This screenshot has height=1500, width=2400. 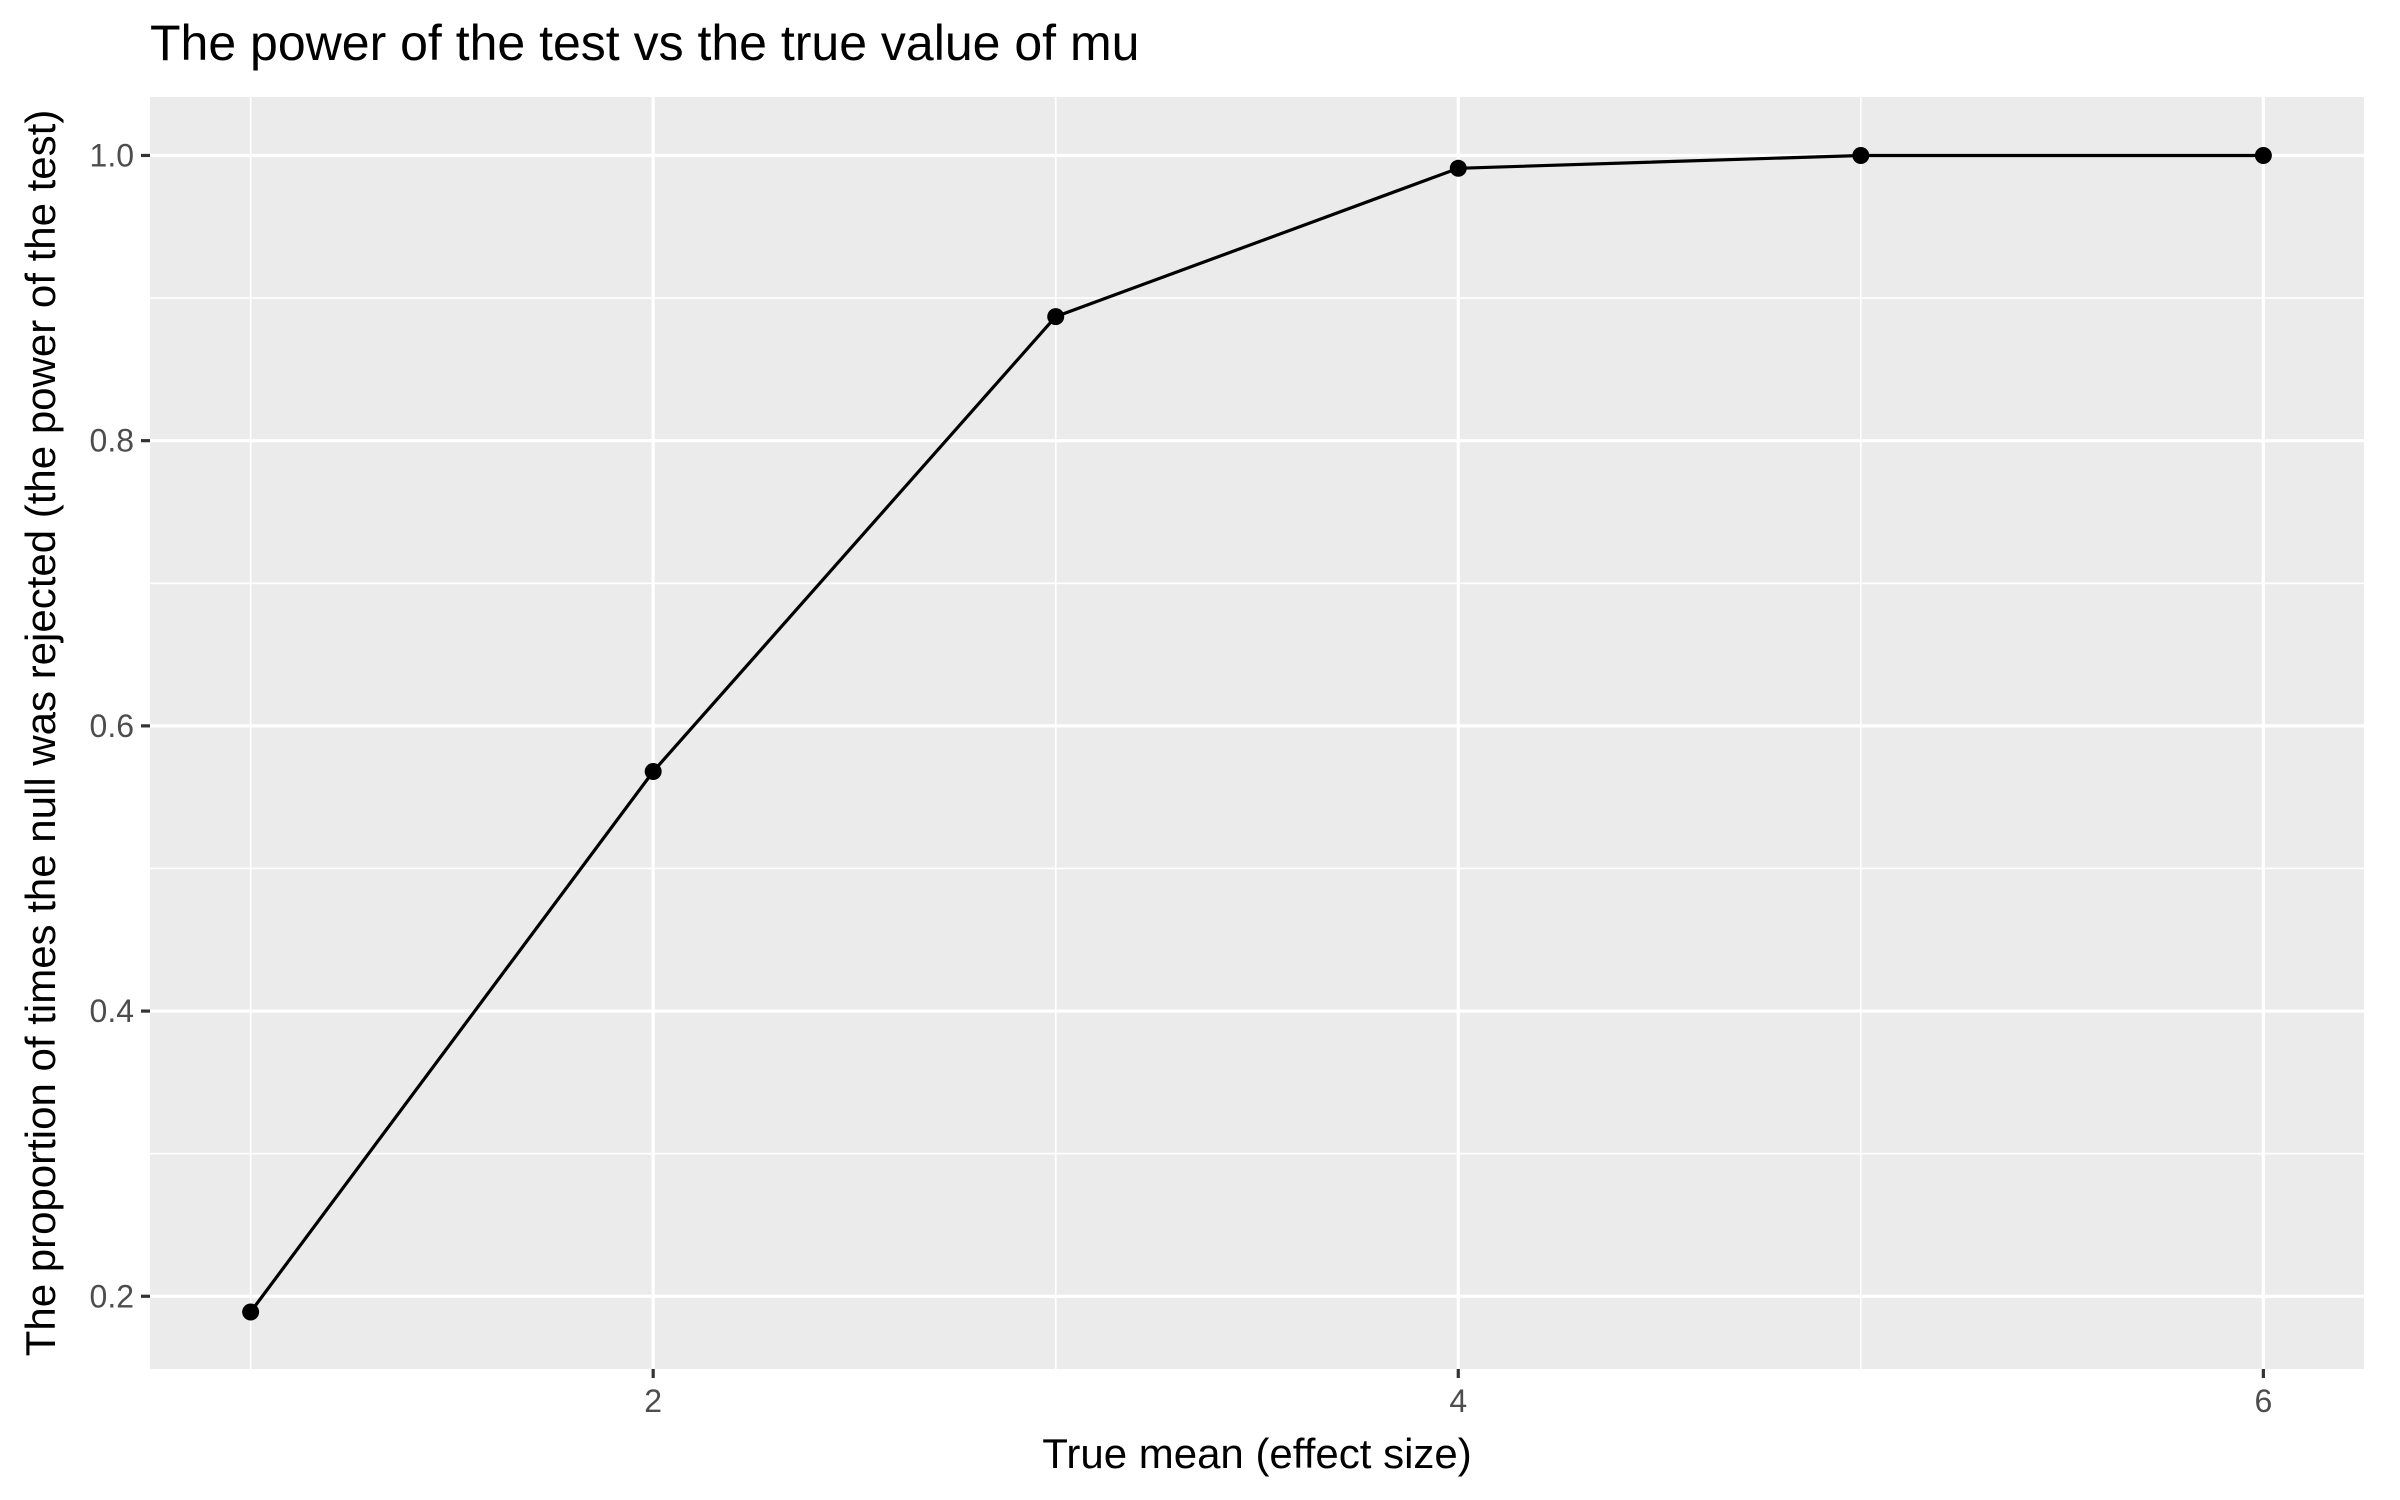 I want to click on y-tick-label: 1.0, so click(x=112, y=155).